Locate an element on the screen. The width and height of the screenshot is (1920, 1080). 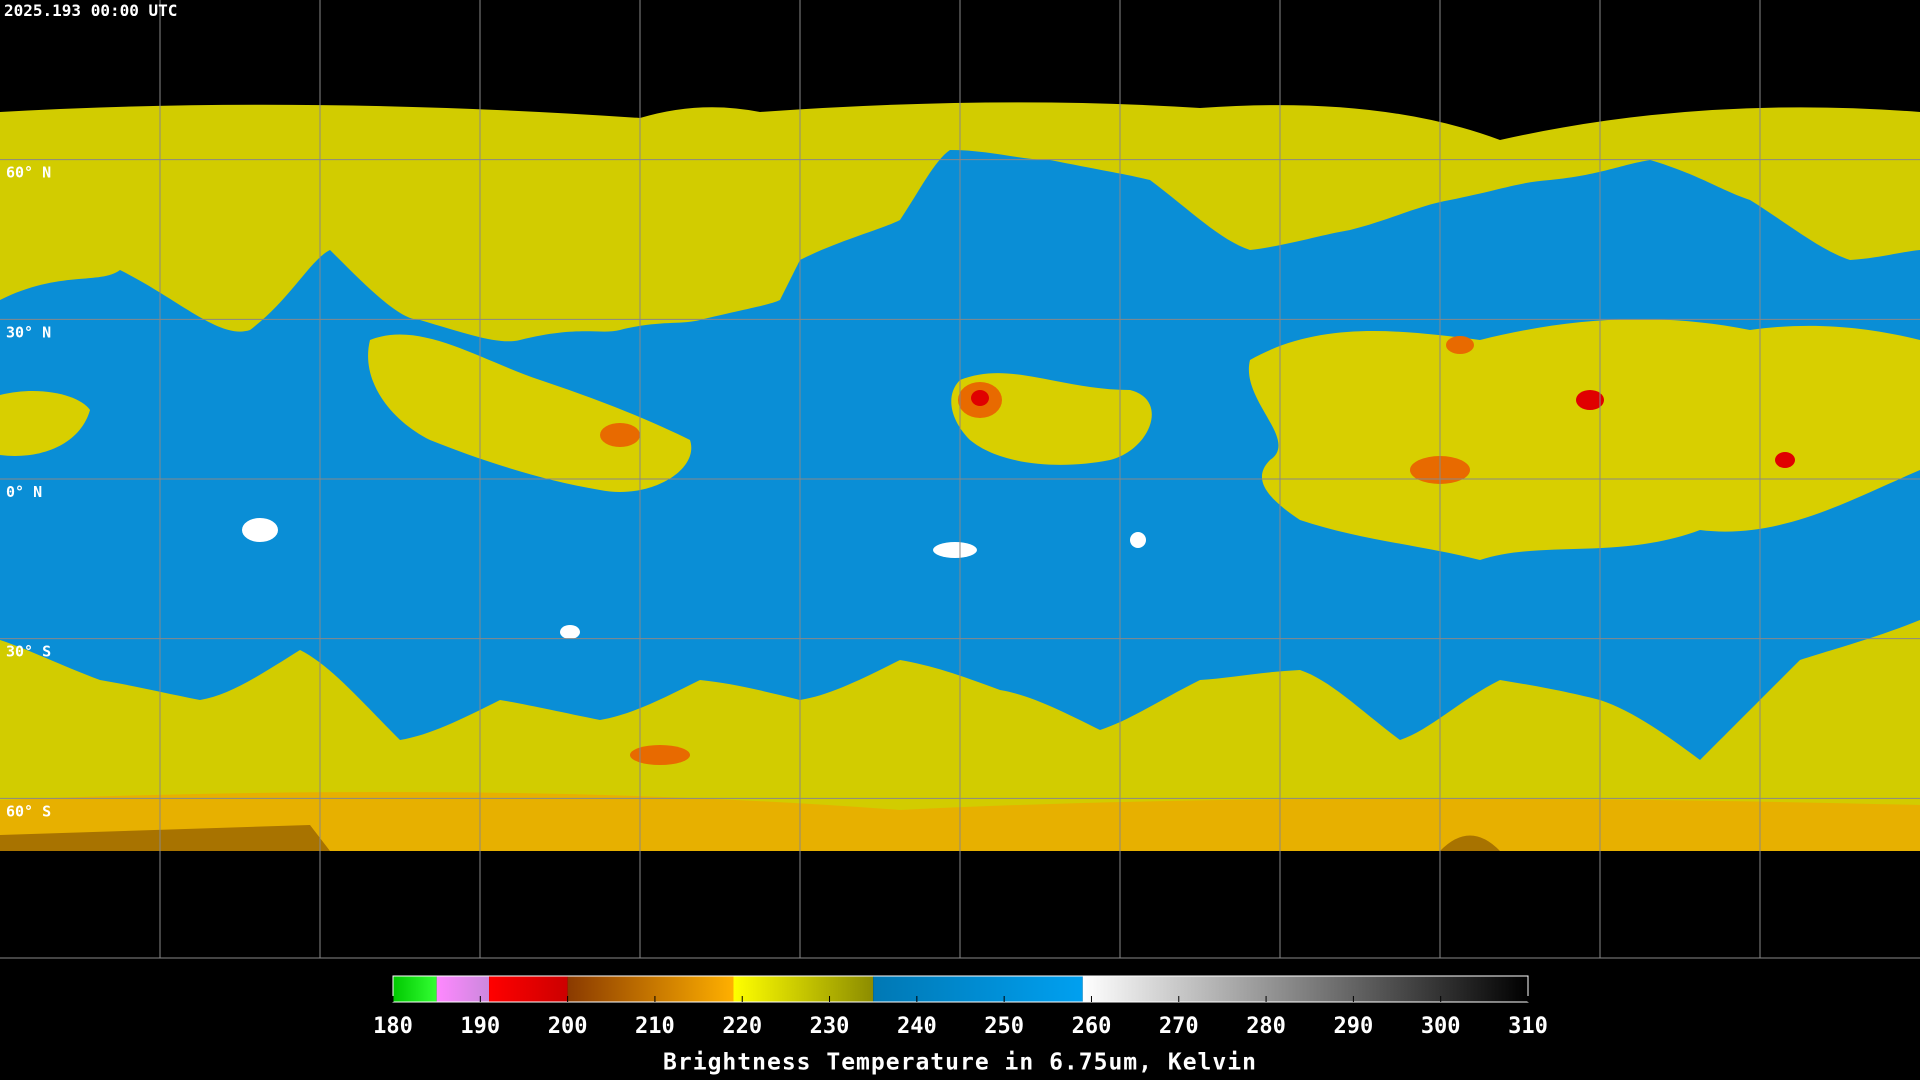
colorbar-tick-label: 200 is located at coordinates (568, 1026).